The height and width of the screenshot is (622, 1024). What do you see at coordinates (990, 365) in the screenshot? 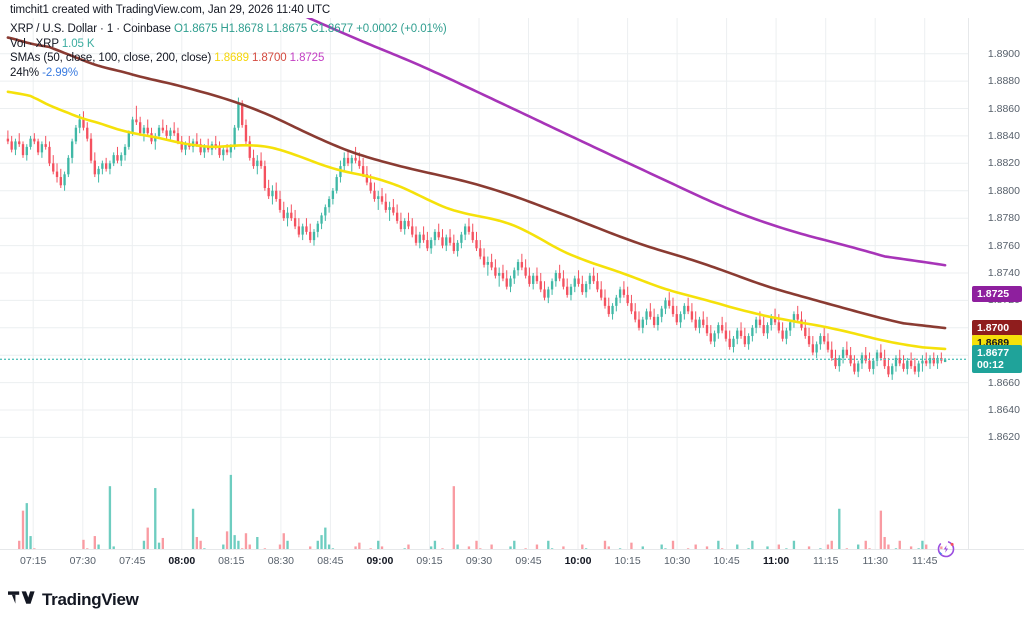
I see `countdown-timer: 00:12` at bounding box center [990, 365].